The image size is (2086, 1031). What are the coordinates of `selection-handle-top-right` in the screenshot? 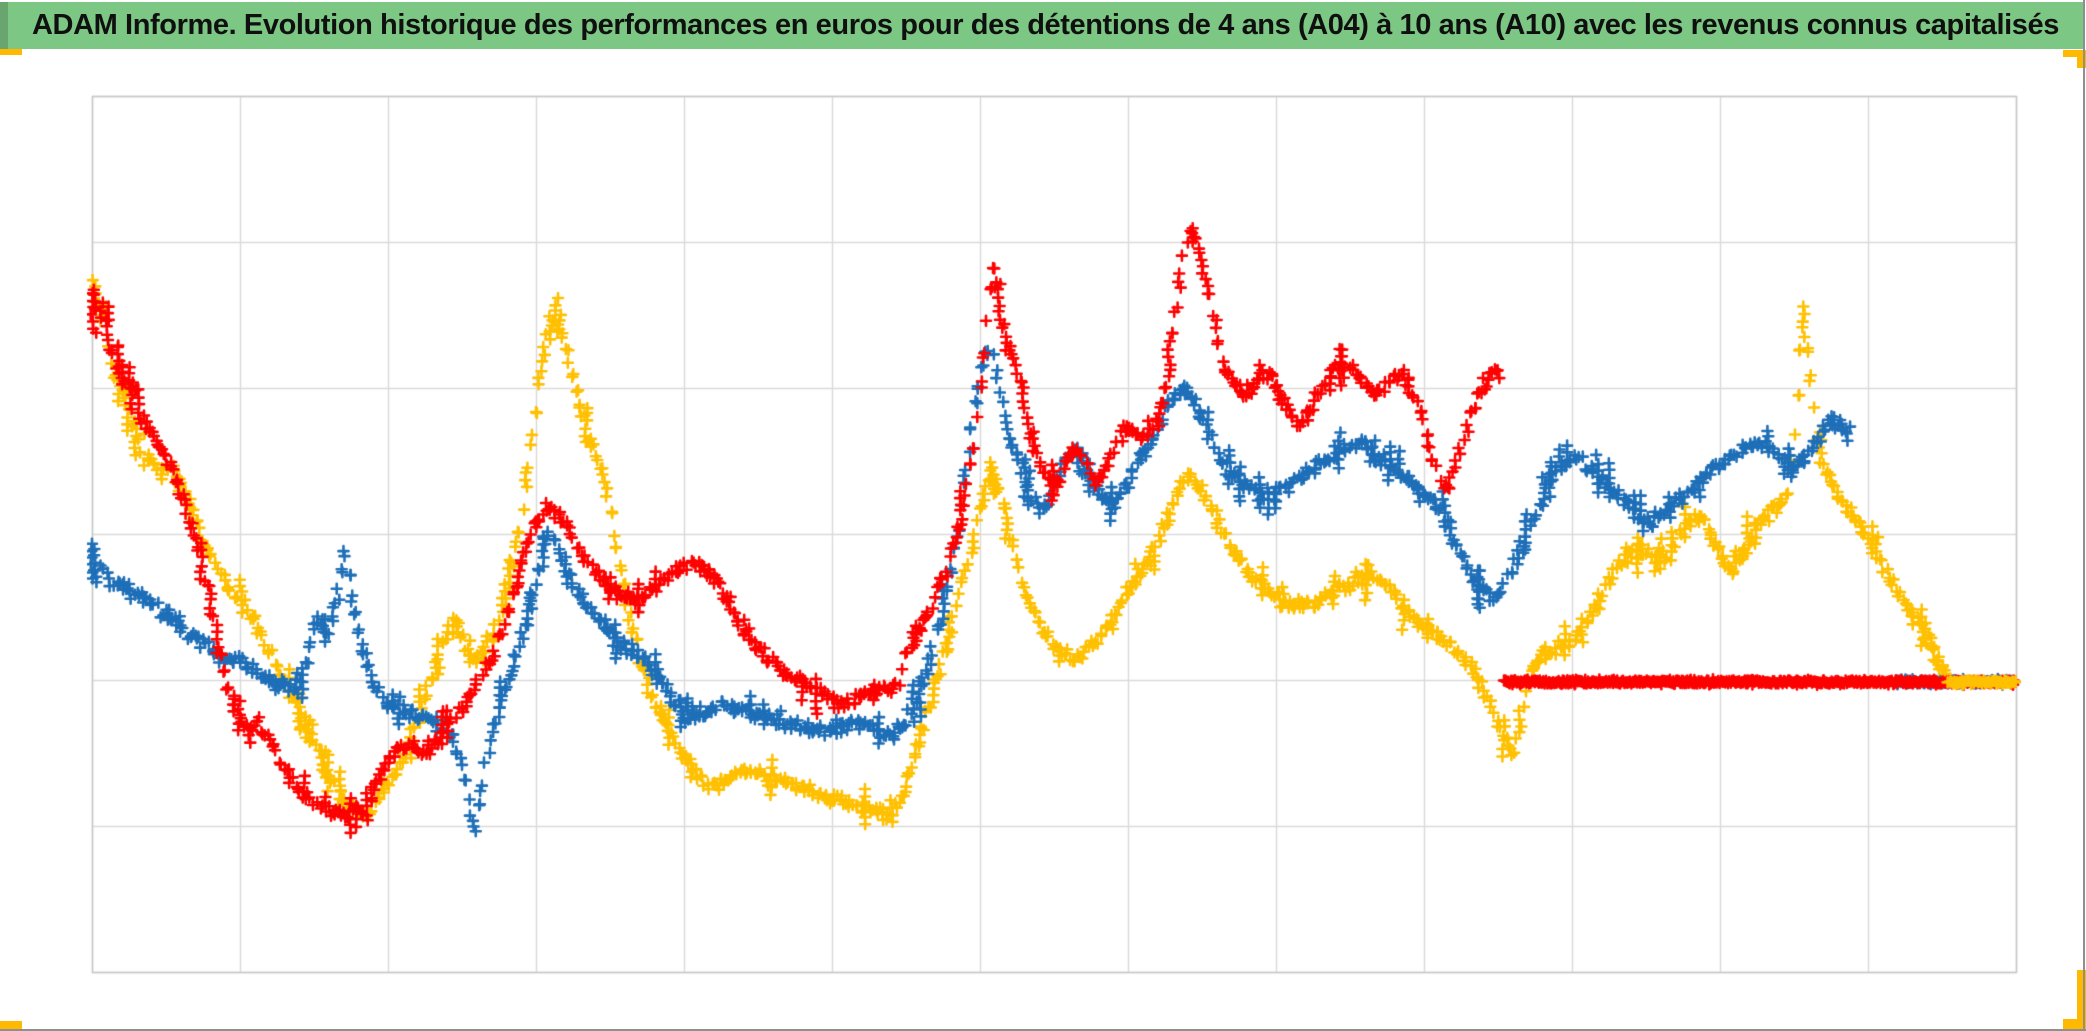 It's located at (2074, 53).